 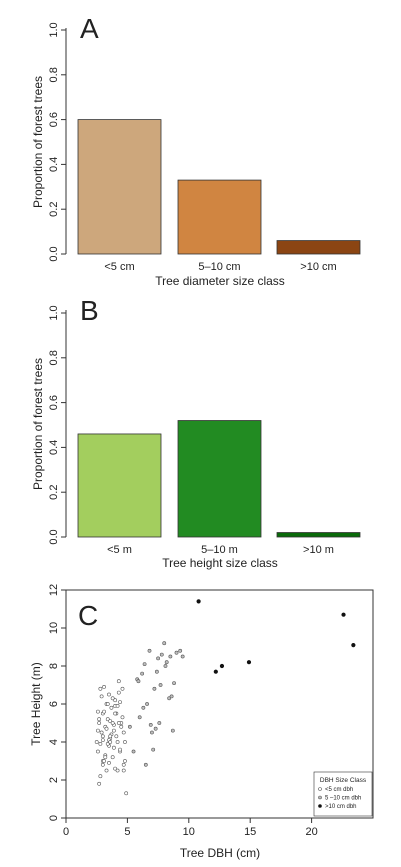 I want to click on y-tick-label: 0, so click(x=54, y=818).